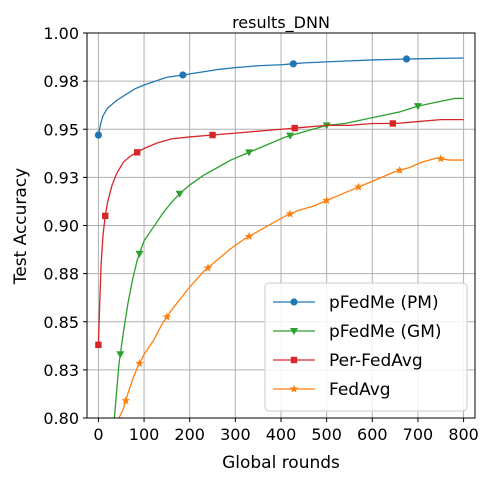  I want to click on legend-label: Per-FedAvg, so click(376, 361).